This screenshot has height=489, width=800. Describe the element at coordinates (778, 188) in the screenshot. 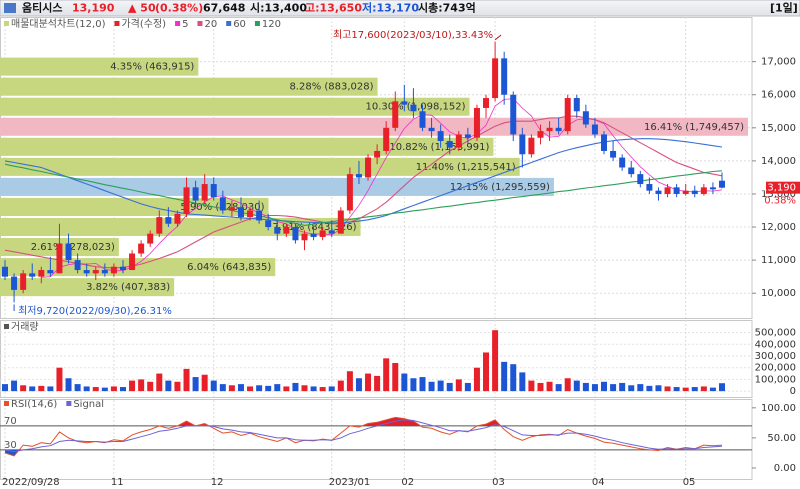

I see `last-price-label: 13,190` at that location.